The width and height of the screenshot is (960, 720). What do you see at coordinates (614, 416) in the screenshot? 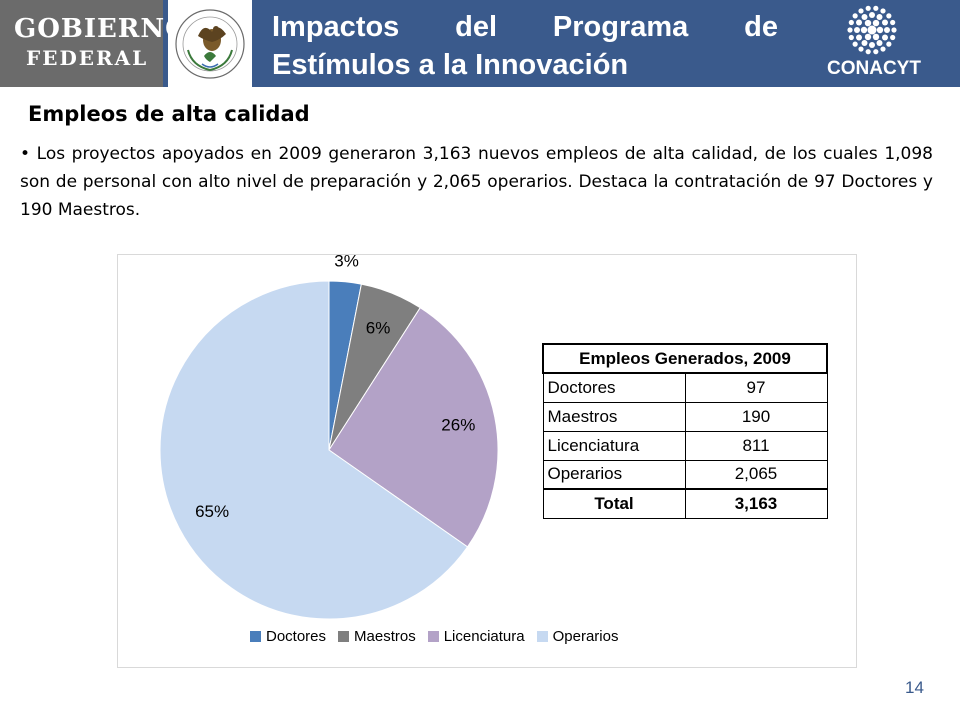
I see `table-row-label: Maestros` at bounding box center [614, 416].